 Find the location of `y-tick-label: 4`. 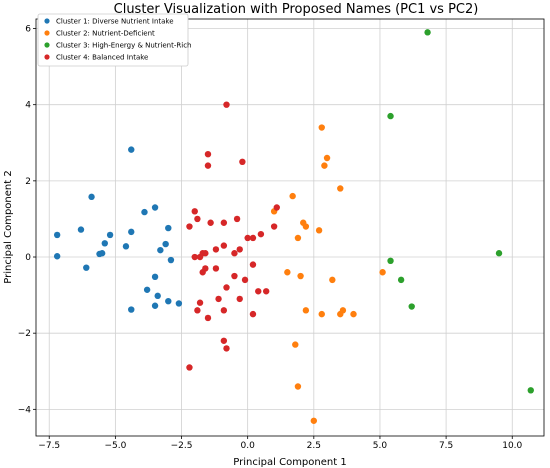

y-tick-label: 4 is located at coordinates (28, 106).